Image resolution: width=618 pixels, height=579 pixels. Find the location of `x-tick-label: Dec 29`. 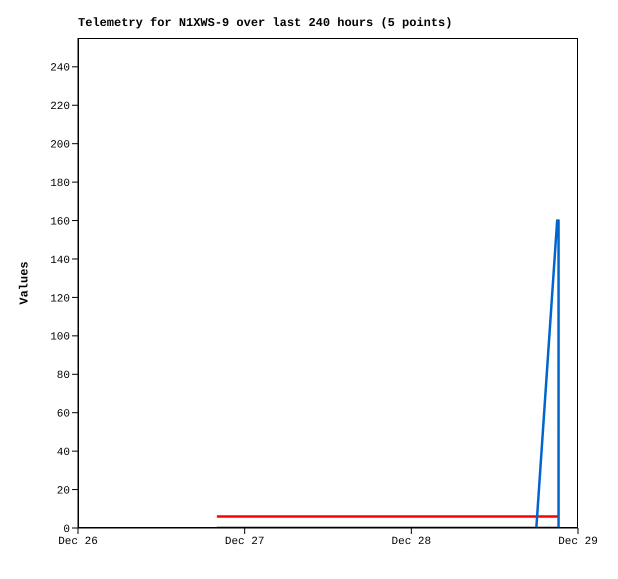

x-tick-label: Dec 29 is located at coordinates (578, 542).